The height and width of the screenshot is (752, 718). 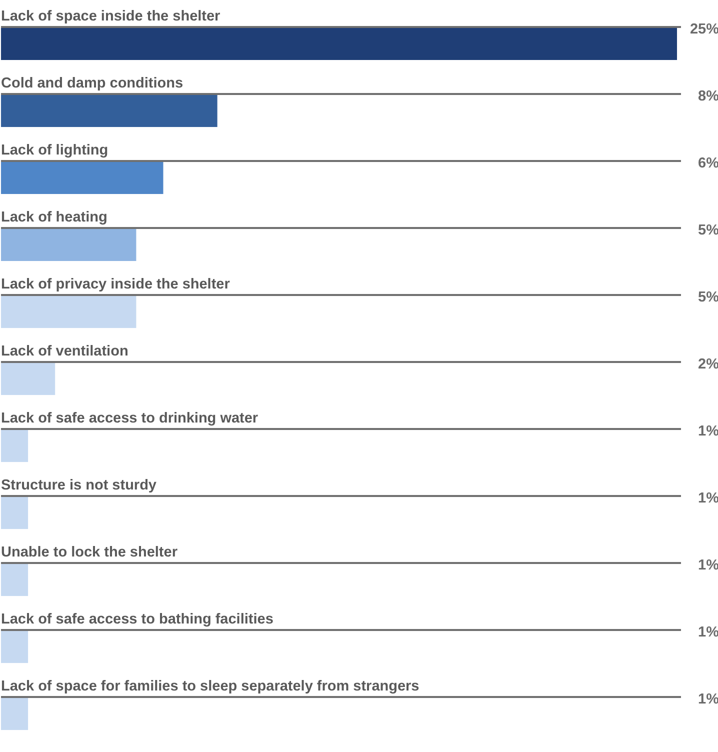 What do you see at coordinates (92, 84) in the screenshot?
I see `y-tick-label: Cold and damp conditions` at bounding box center [92, 84].